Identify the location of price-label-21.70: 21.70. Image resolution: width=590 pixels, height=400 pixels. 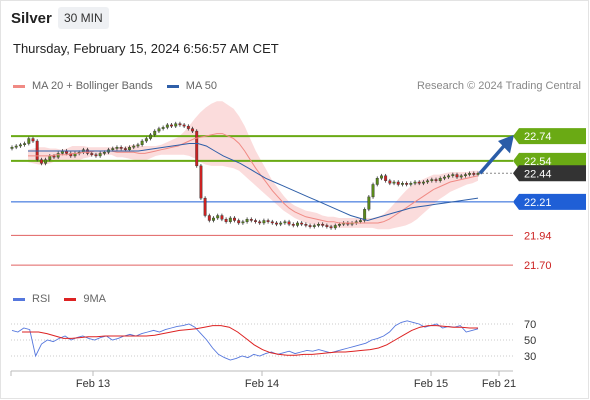
(538, 266).